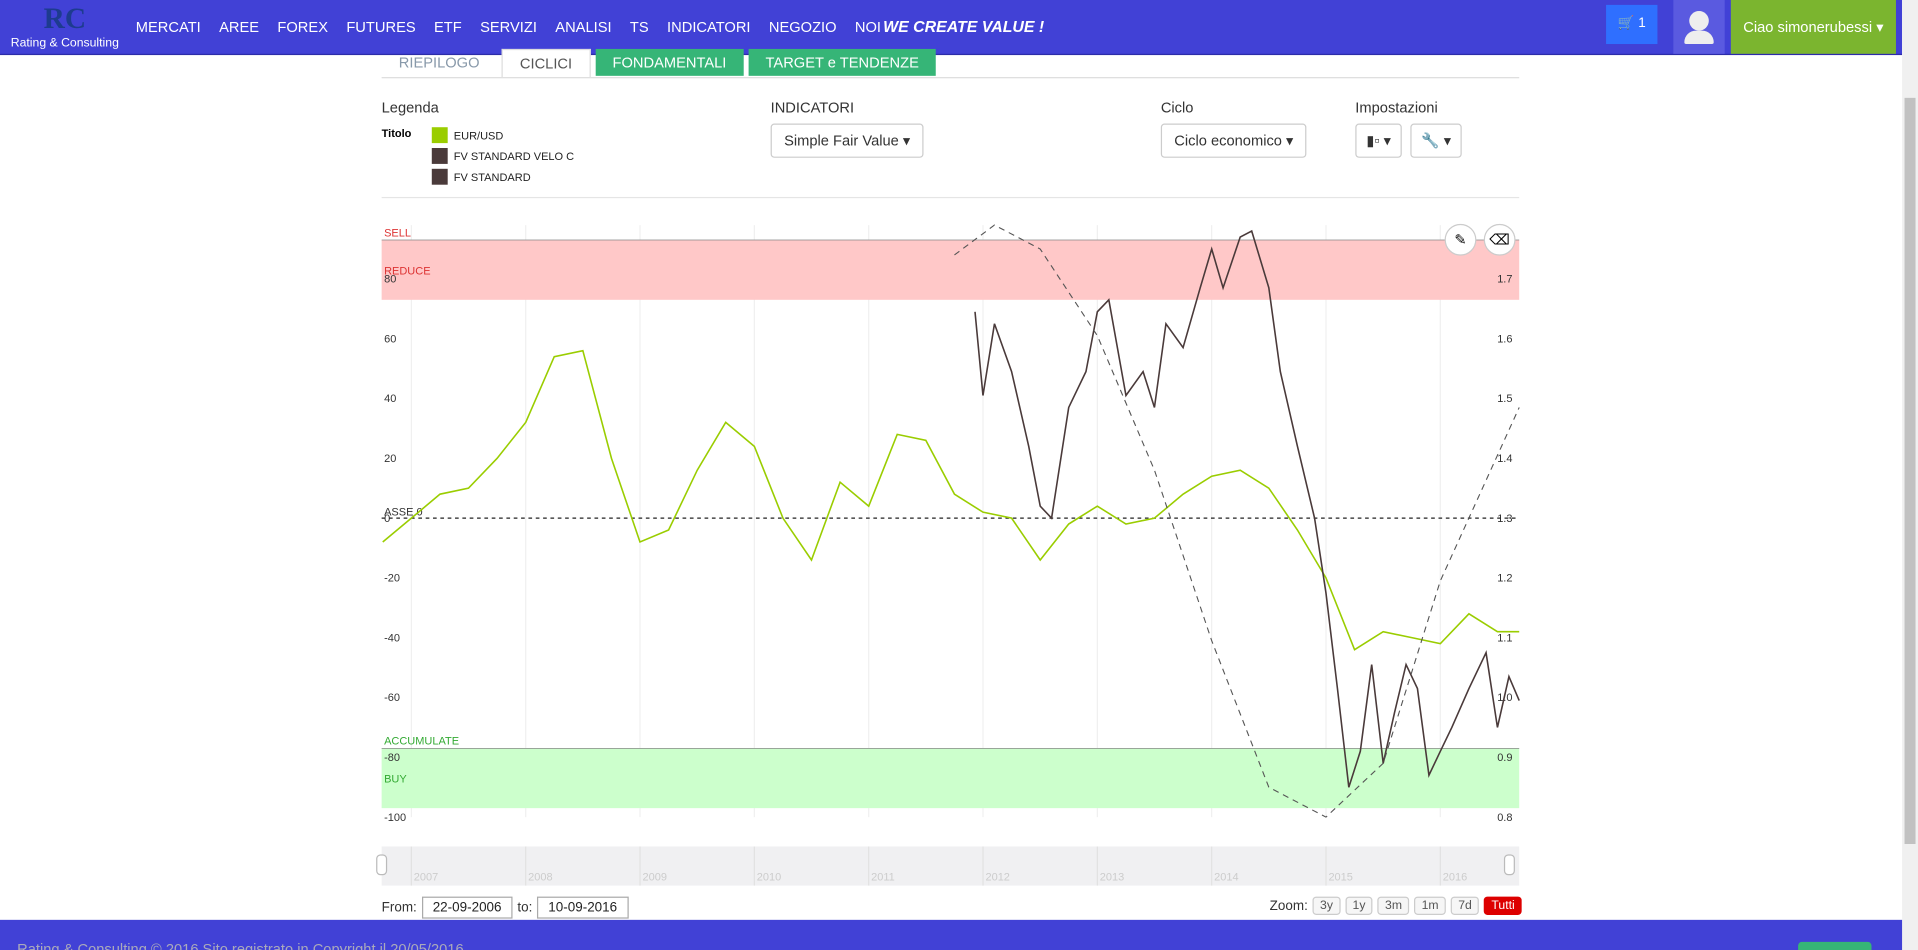  I want to click on navigator-label: 2014, so click(1226, 878).